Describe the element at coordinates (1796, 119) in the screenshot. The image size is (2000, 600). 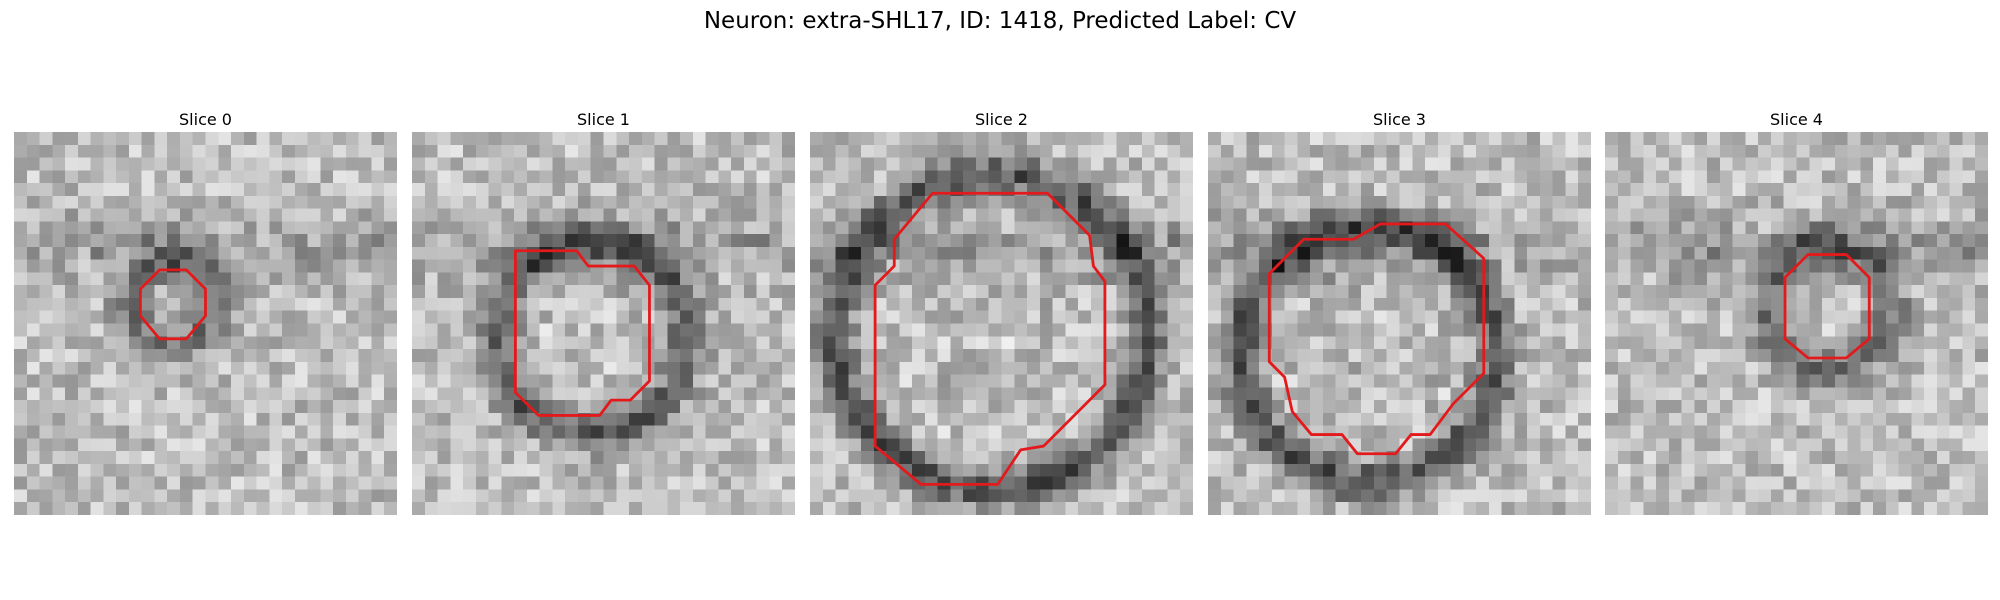
I see `slice-title: Slice 4` at that location.